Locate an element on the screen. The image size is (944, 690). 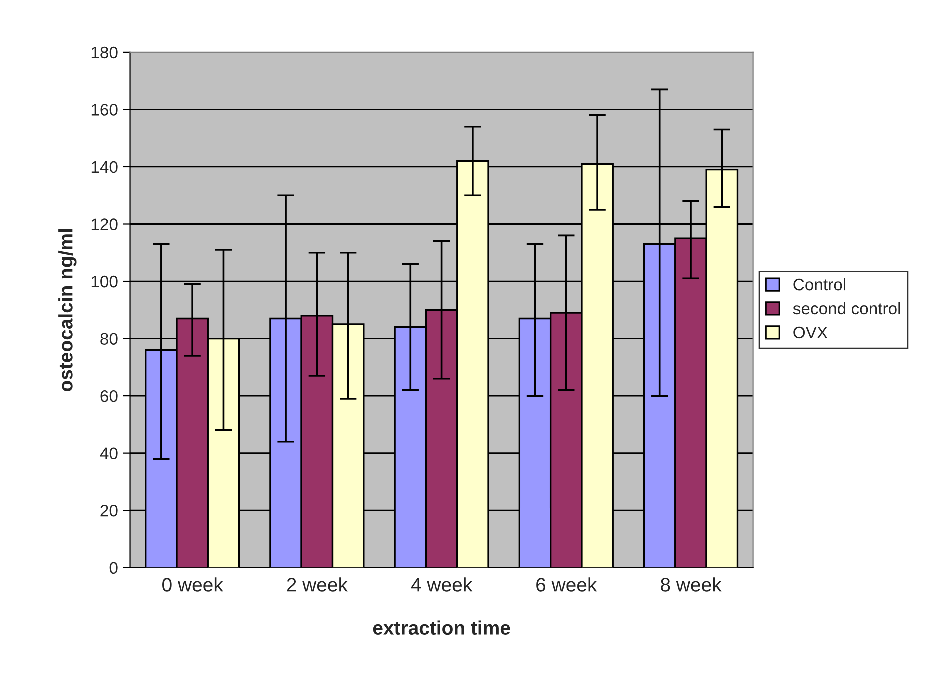
y-tick-label: 80 is located at coordinates (109, 339).